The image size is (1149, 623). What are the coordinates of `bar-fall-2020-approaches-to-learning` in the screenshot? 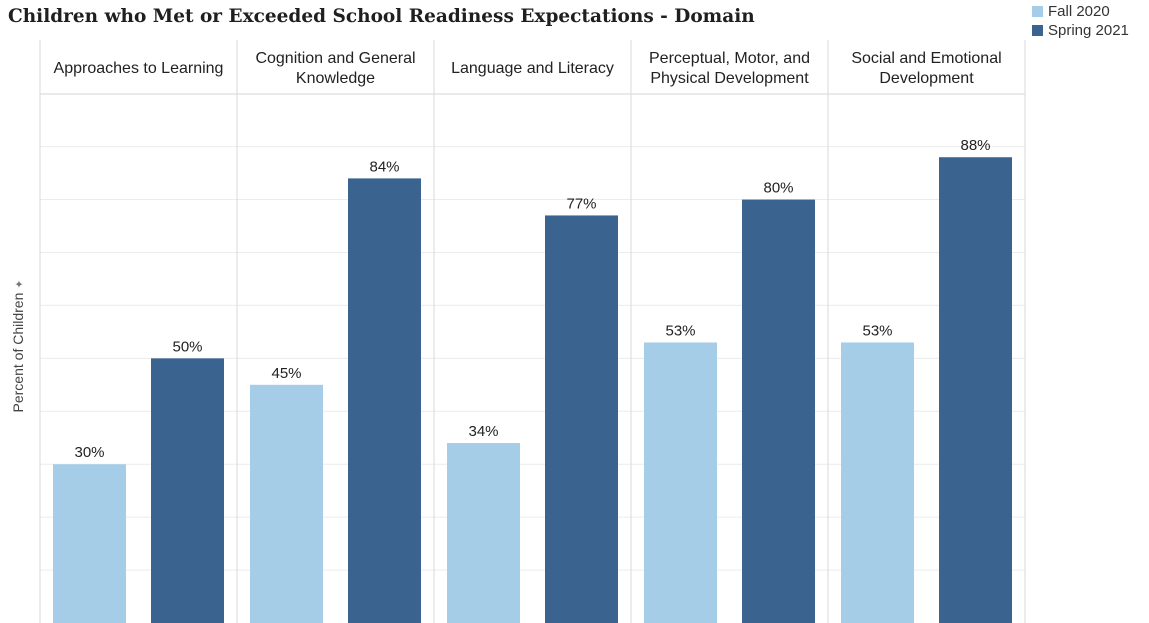 It's located at (89, 543).